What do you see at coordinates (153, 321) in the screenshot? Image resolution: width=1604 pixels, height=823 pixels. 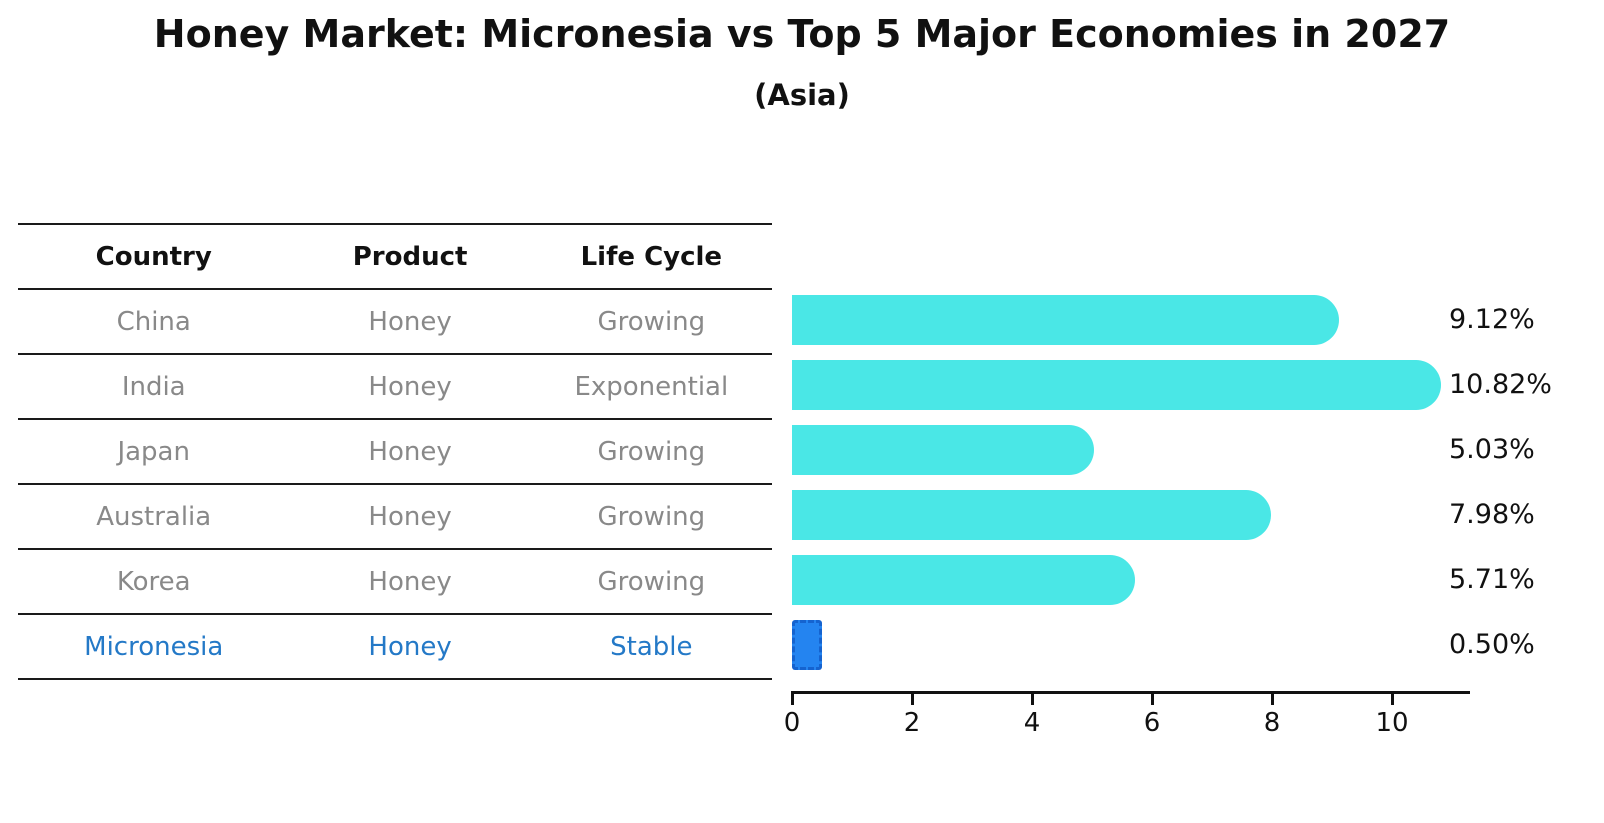 I see `cell-country: China` at bounding box center [153, 321].